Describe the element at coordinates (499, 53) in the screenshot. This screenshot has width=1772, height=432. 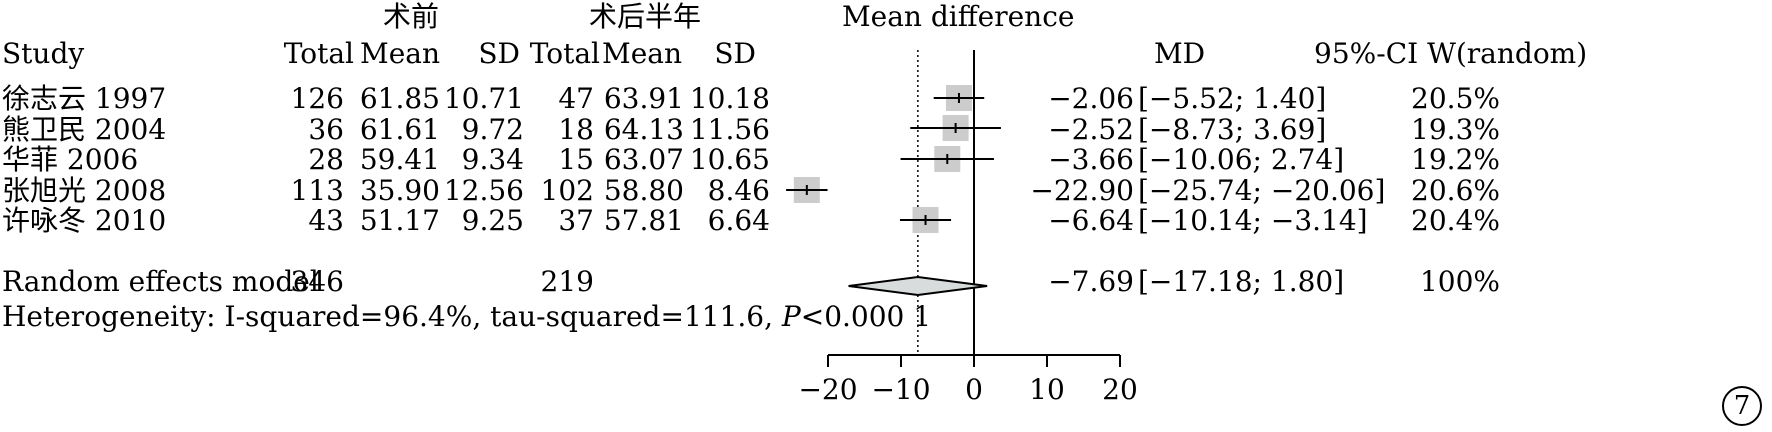
I see `column-header-sd1: SD` at that location.